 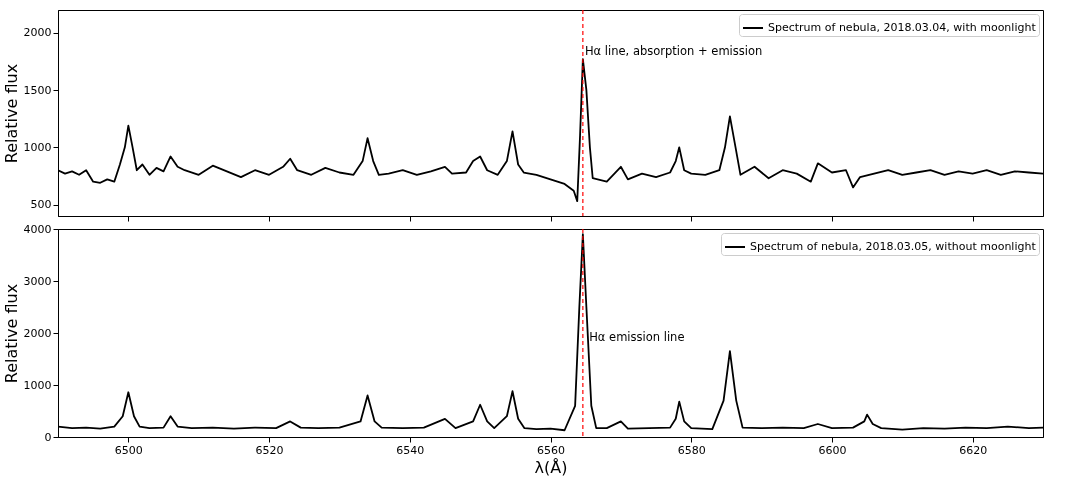 What do you see at coordinates (37, 229) in the screenshot?
I see `y-tick-label: 4000` at bounding box center [37, 229].